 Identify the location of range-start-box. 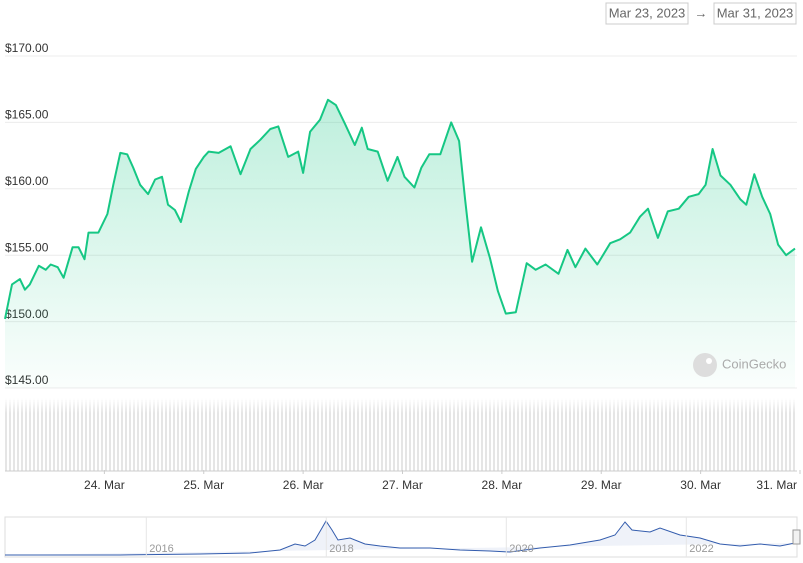
(647, 13).